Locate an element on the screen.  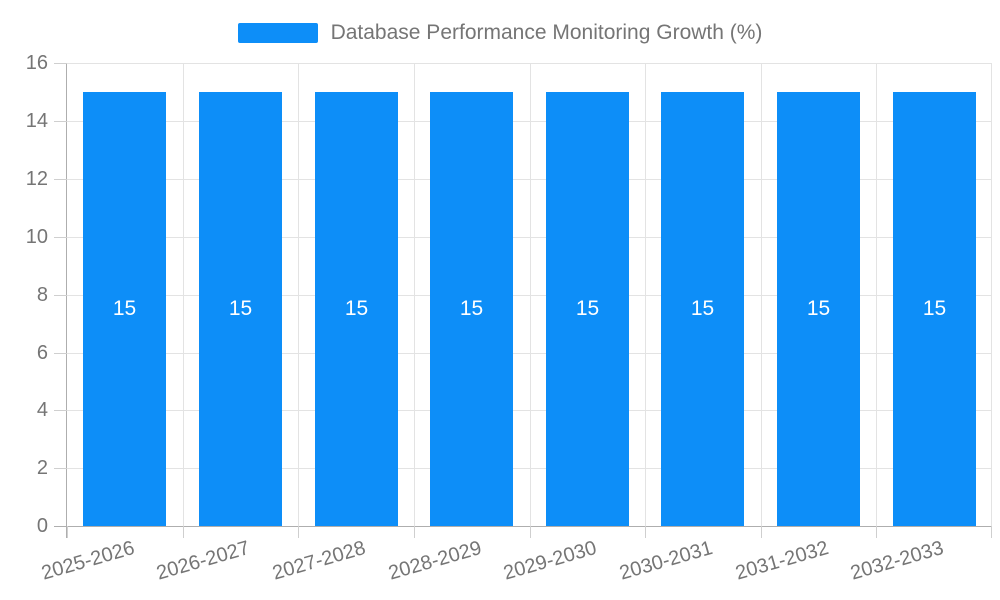
x-axis-line is located at coordinates (523, 526).